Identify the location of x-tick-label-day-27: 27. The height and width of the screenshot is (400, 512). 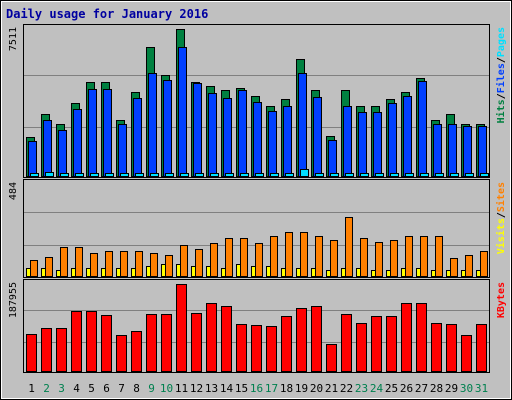
(421, 388).